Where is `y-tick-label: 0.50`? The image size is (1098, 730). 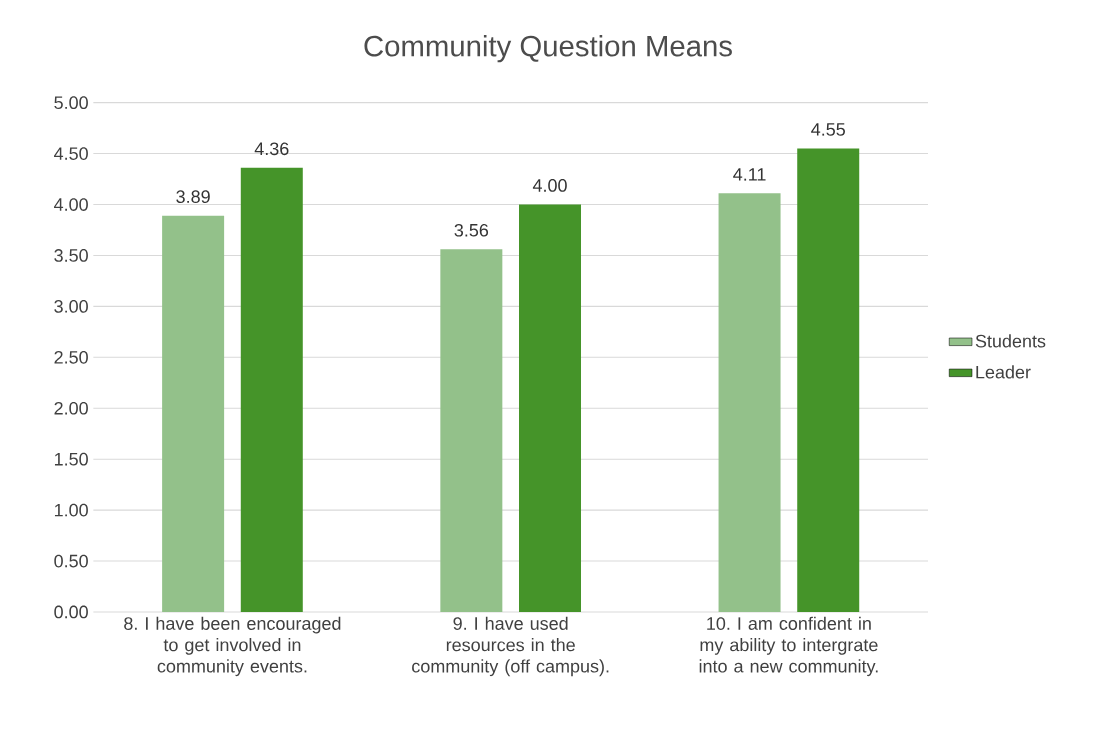
y-tick-label: 0.50 is located at coordinates (71, 561).